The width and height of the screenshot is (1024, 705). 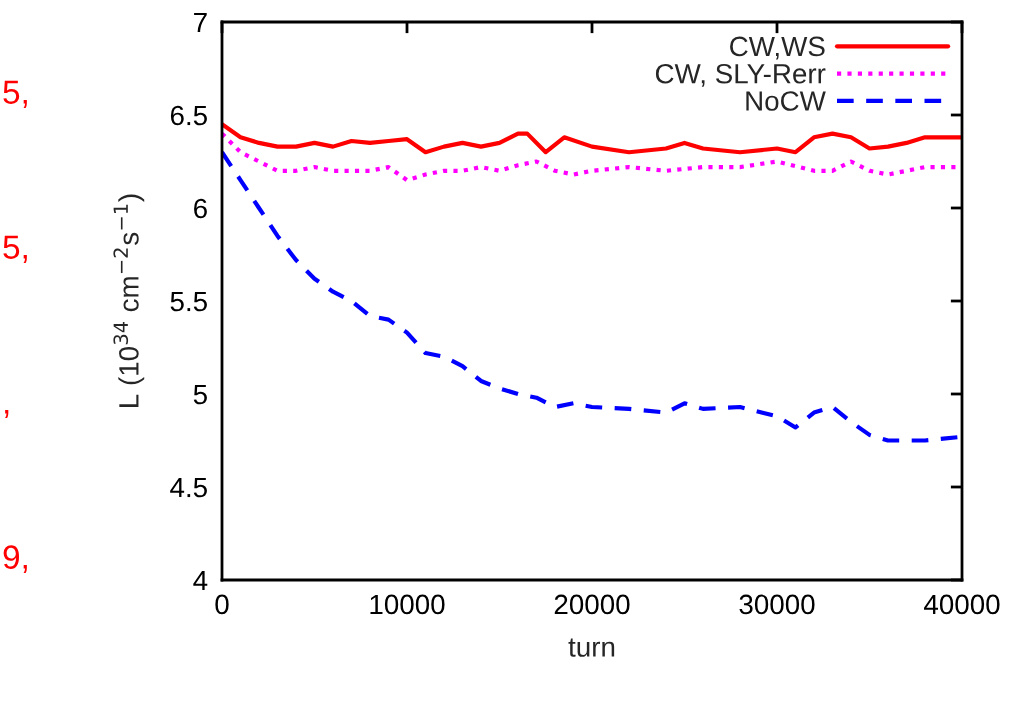 What do you see at coordinates (200, 208) in the screenshot?
I see `y-tick-label: 6` at bounding box center [200, 208].